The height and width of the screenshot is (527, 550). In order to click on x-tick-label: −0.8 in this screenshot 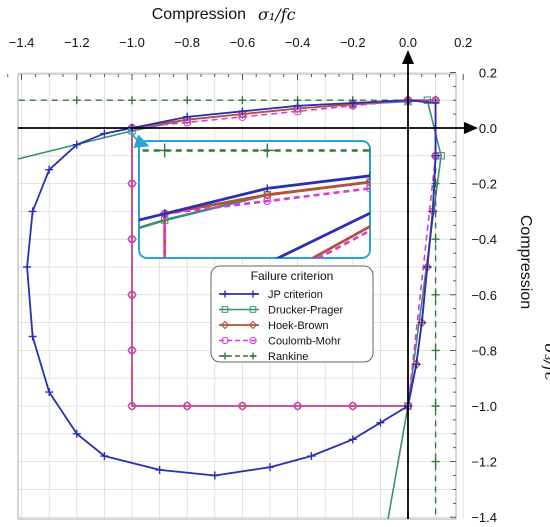, I will do `click(187, 42)`.